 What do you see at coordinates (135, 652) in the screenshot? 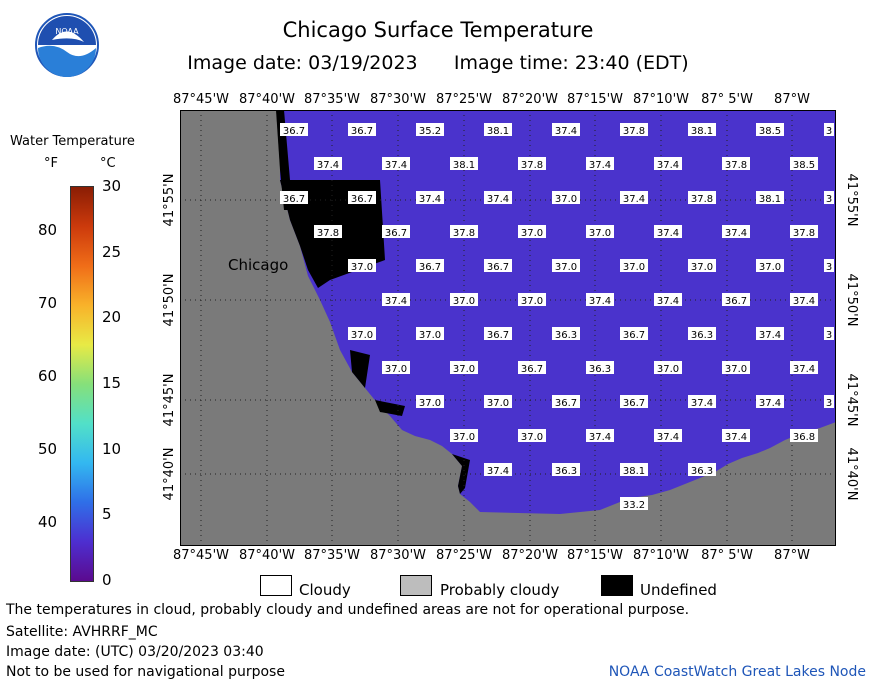
I see `utc-date-text: Image date: (UTC) 03/20/2023 03:40` at bounding box center [135, 652].